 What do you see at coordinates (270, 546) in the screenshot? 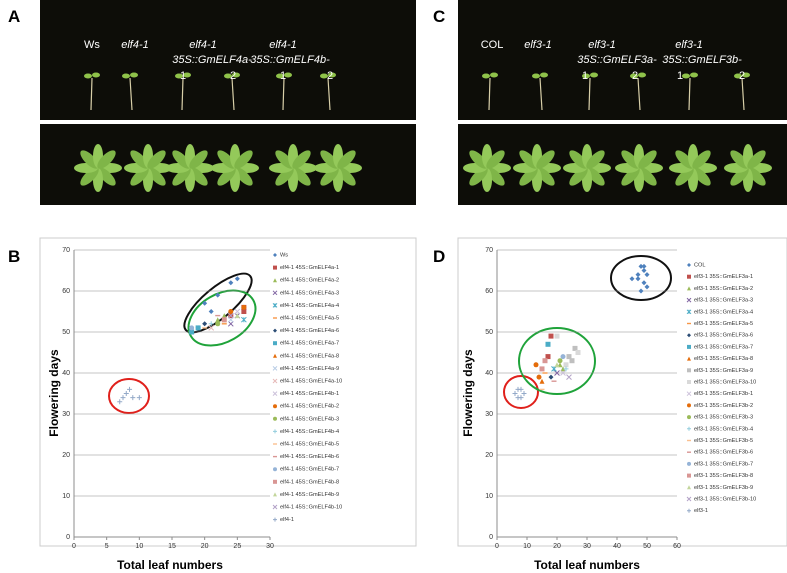
I see `x-tick-label: 30` at bounding box center [270, 546].